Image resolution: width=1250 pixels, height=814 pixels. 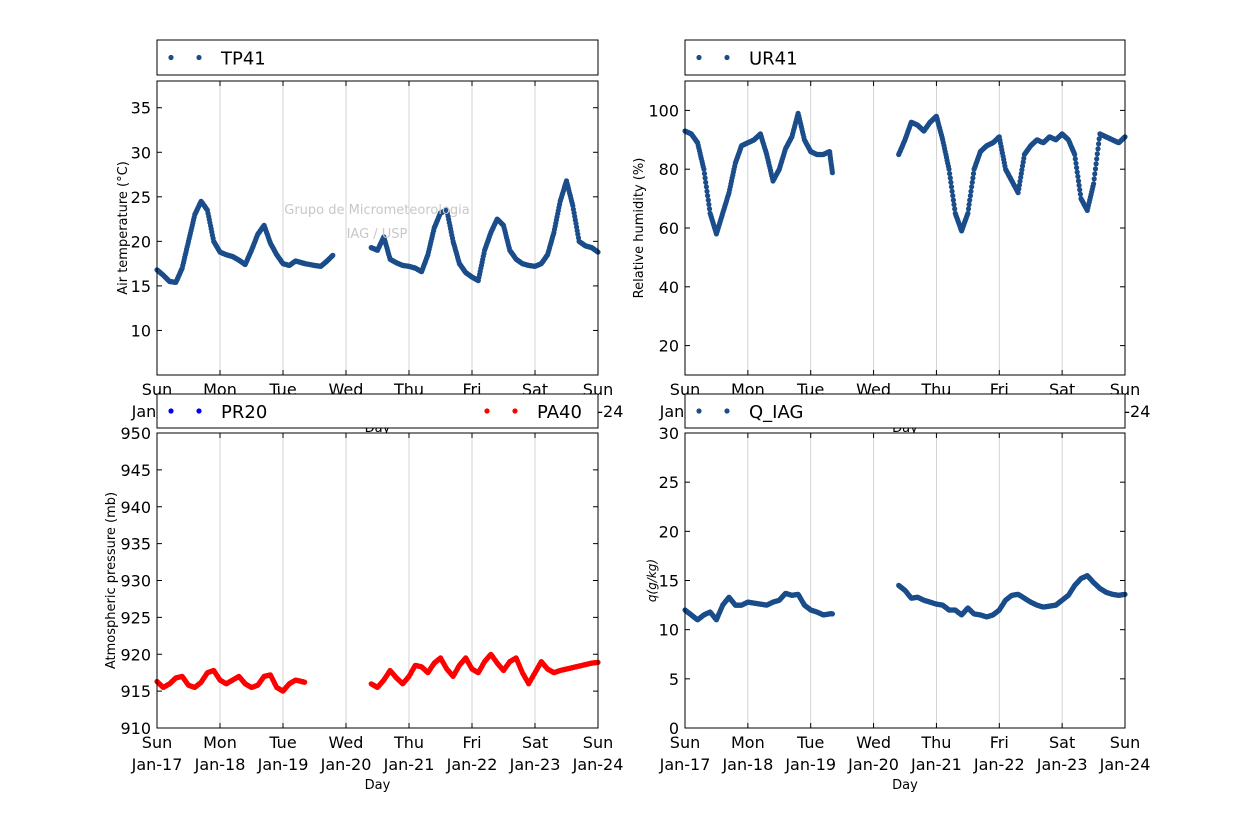 What do you see at coordinates (135, 470) in the screenshot?
I see `y-tick-label: 945` at bounding box center [135, 470].